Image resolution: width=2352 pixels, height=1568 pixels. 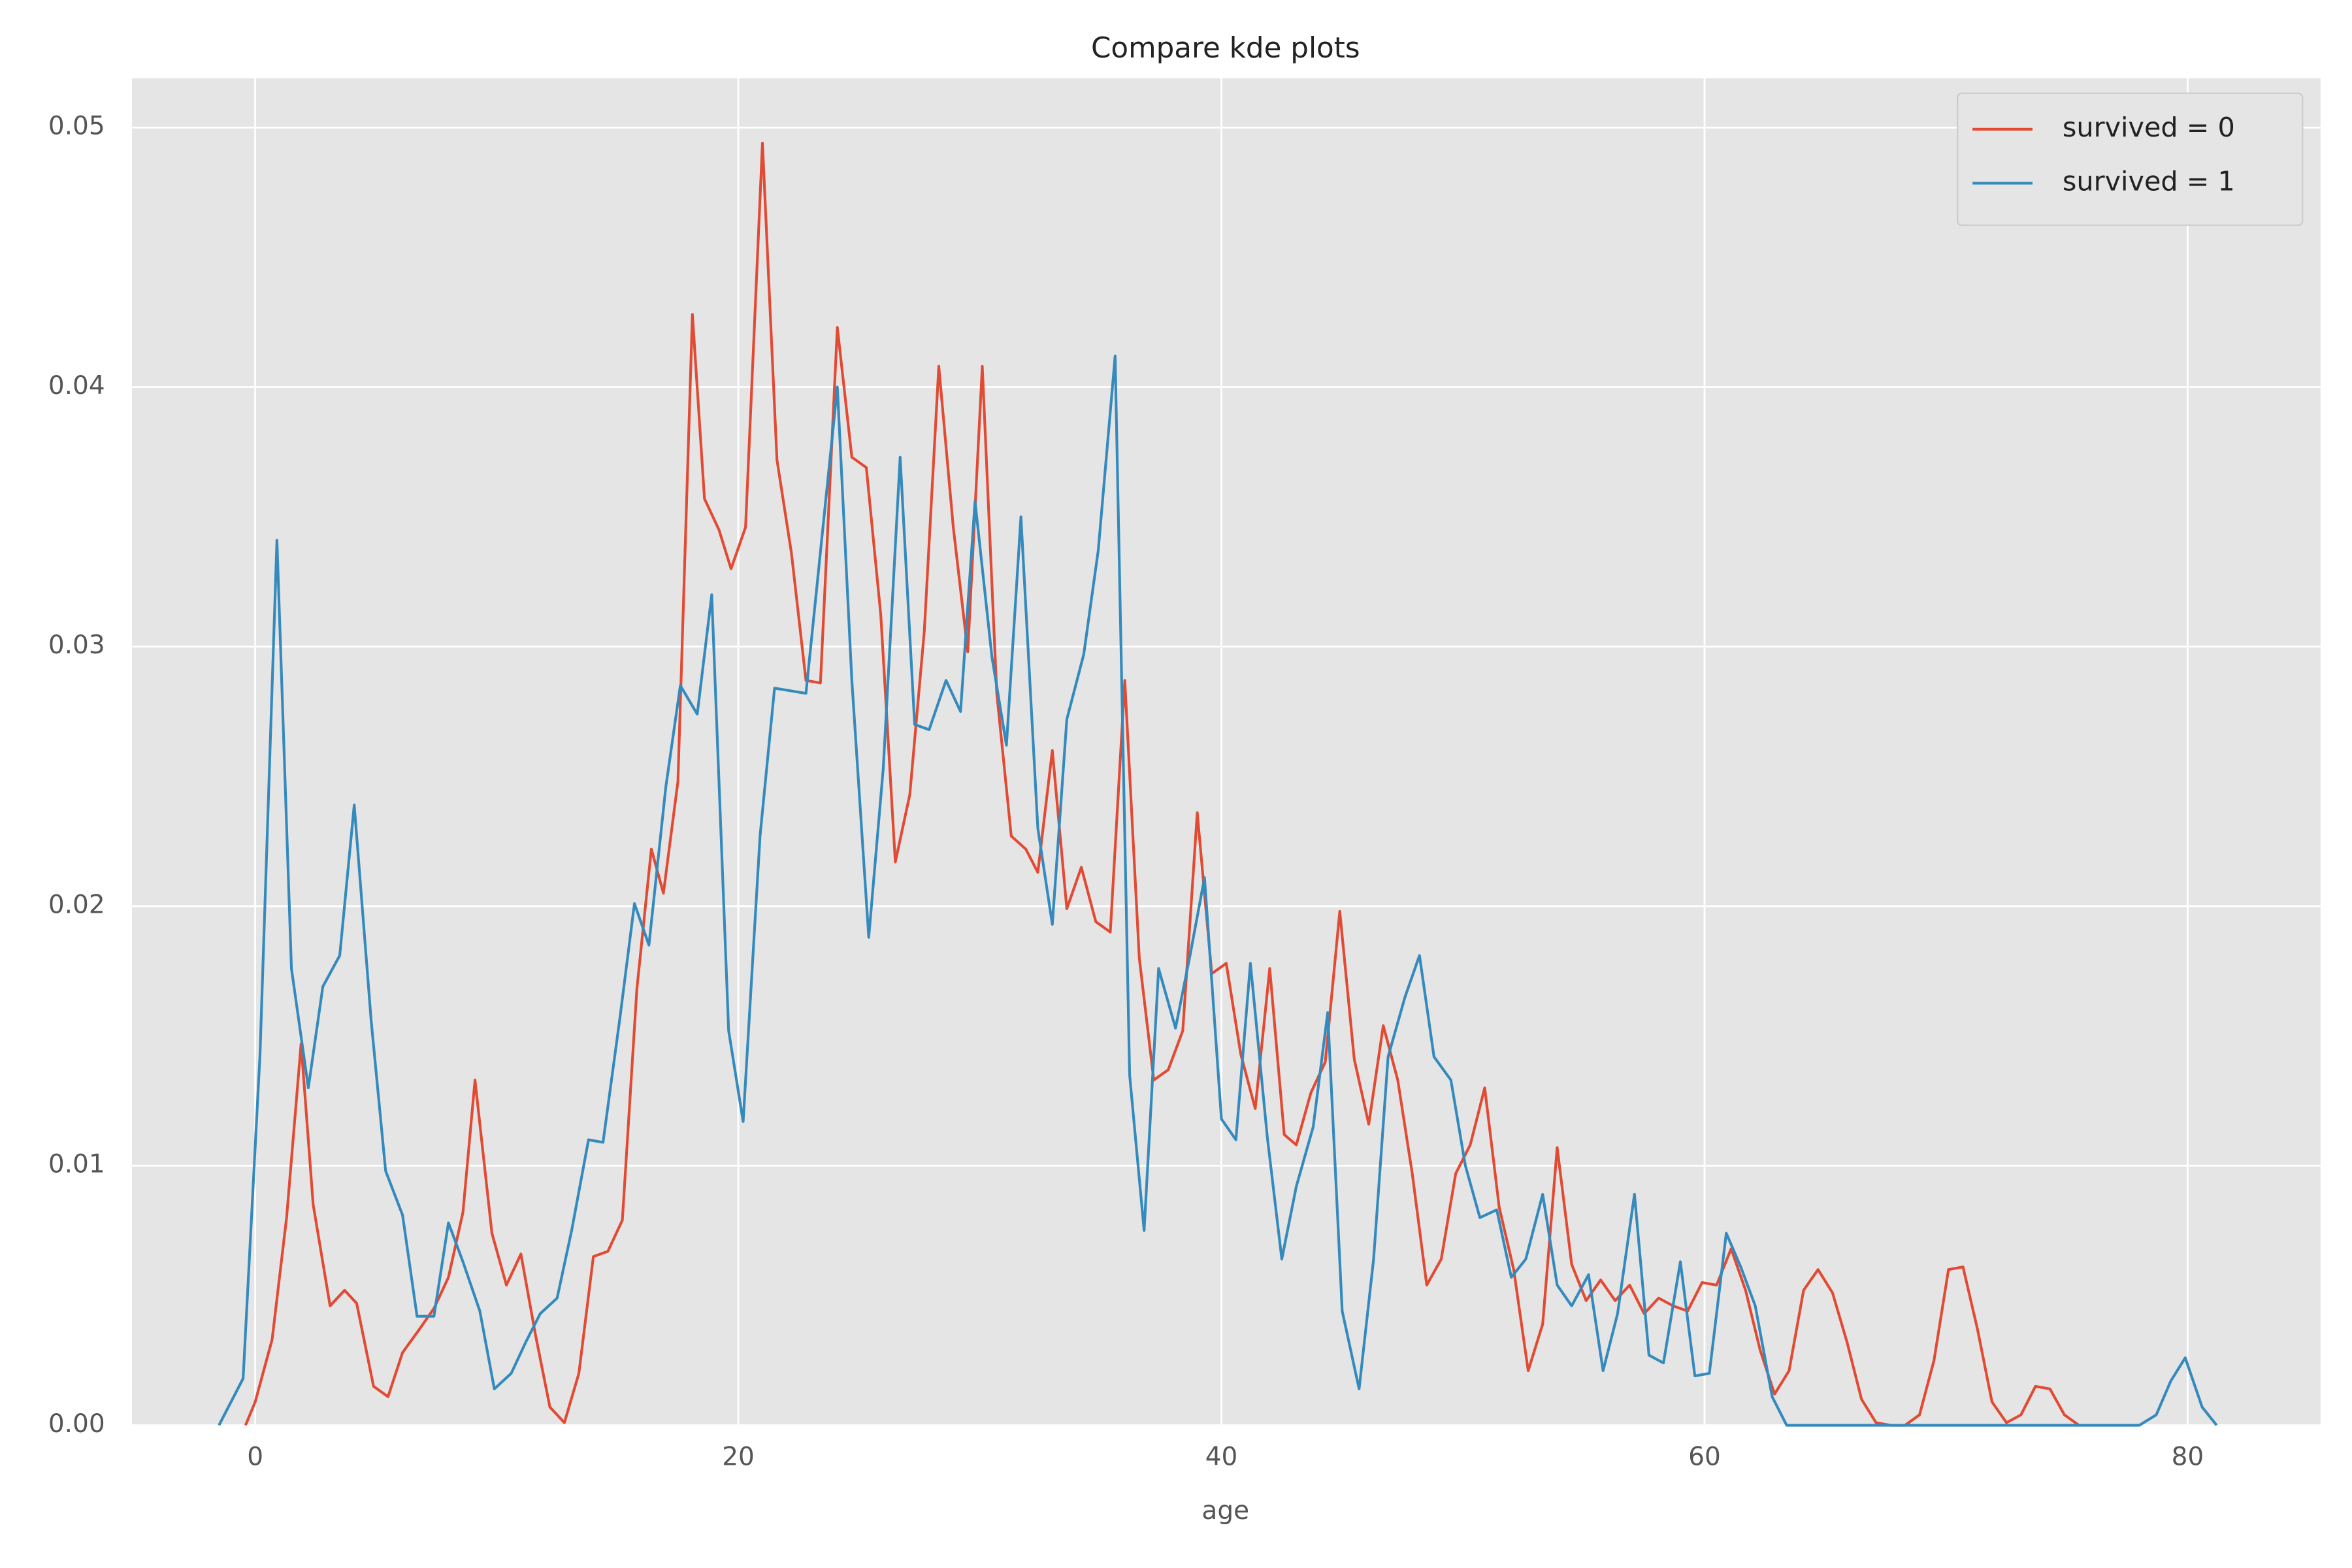 I want to click on y-tick-label: 0.05, so click(x=76, y=126).